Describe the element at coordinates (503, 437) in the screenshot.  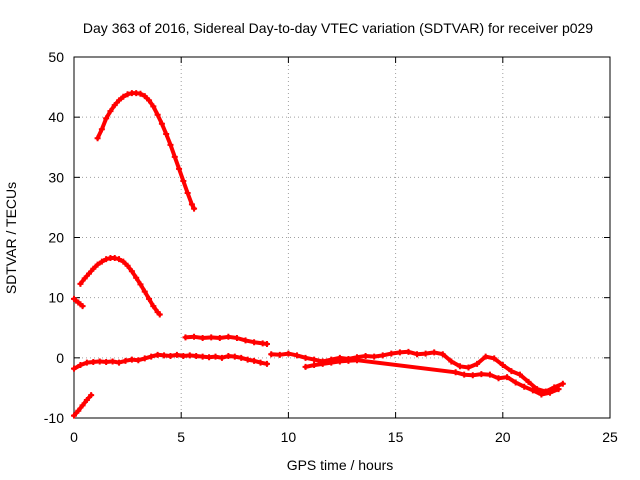
I see `x-tick-label: 20` at that location.